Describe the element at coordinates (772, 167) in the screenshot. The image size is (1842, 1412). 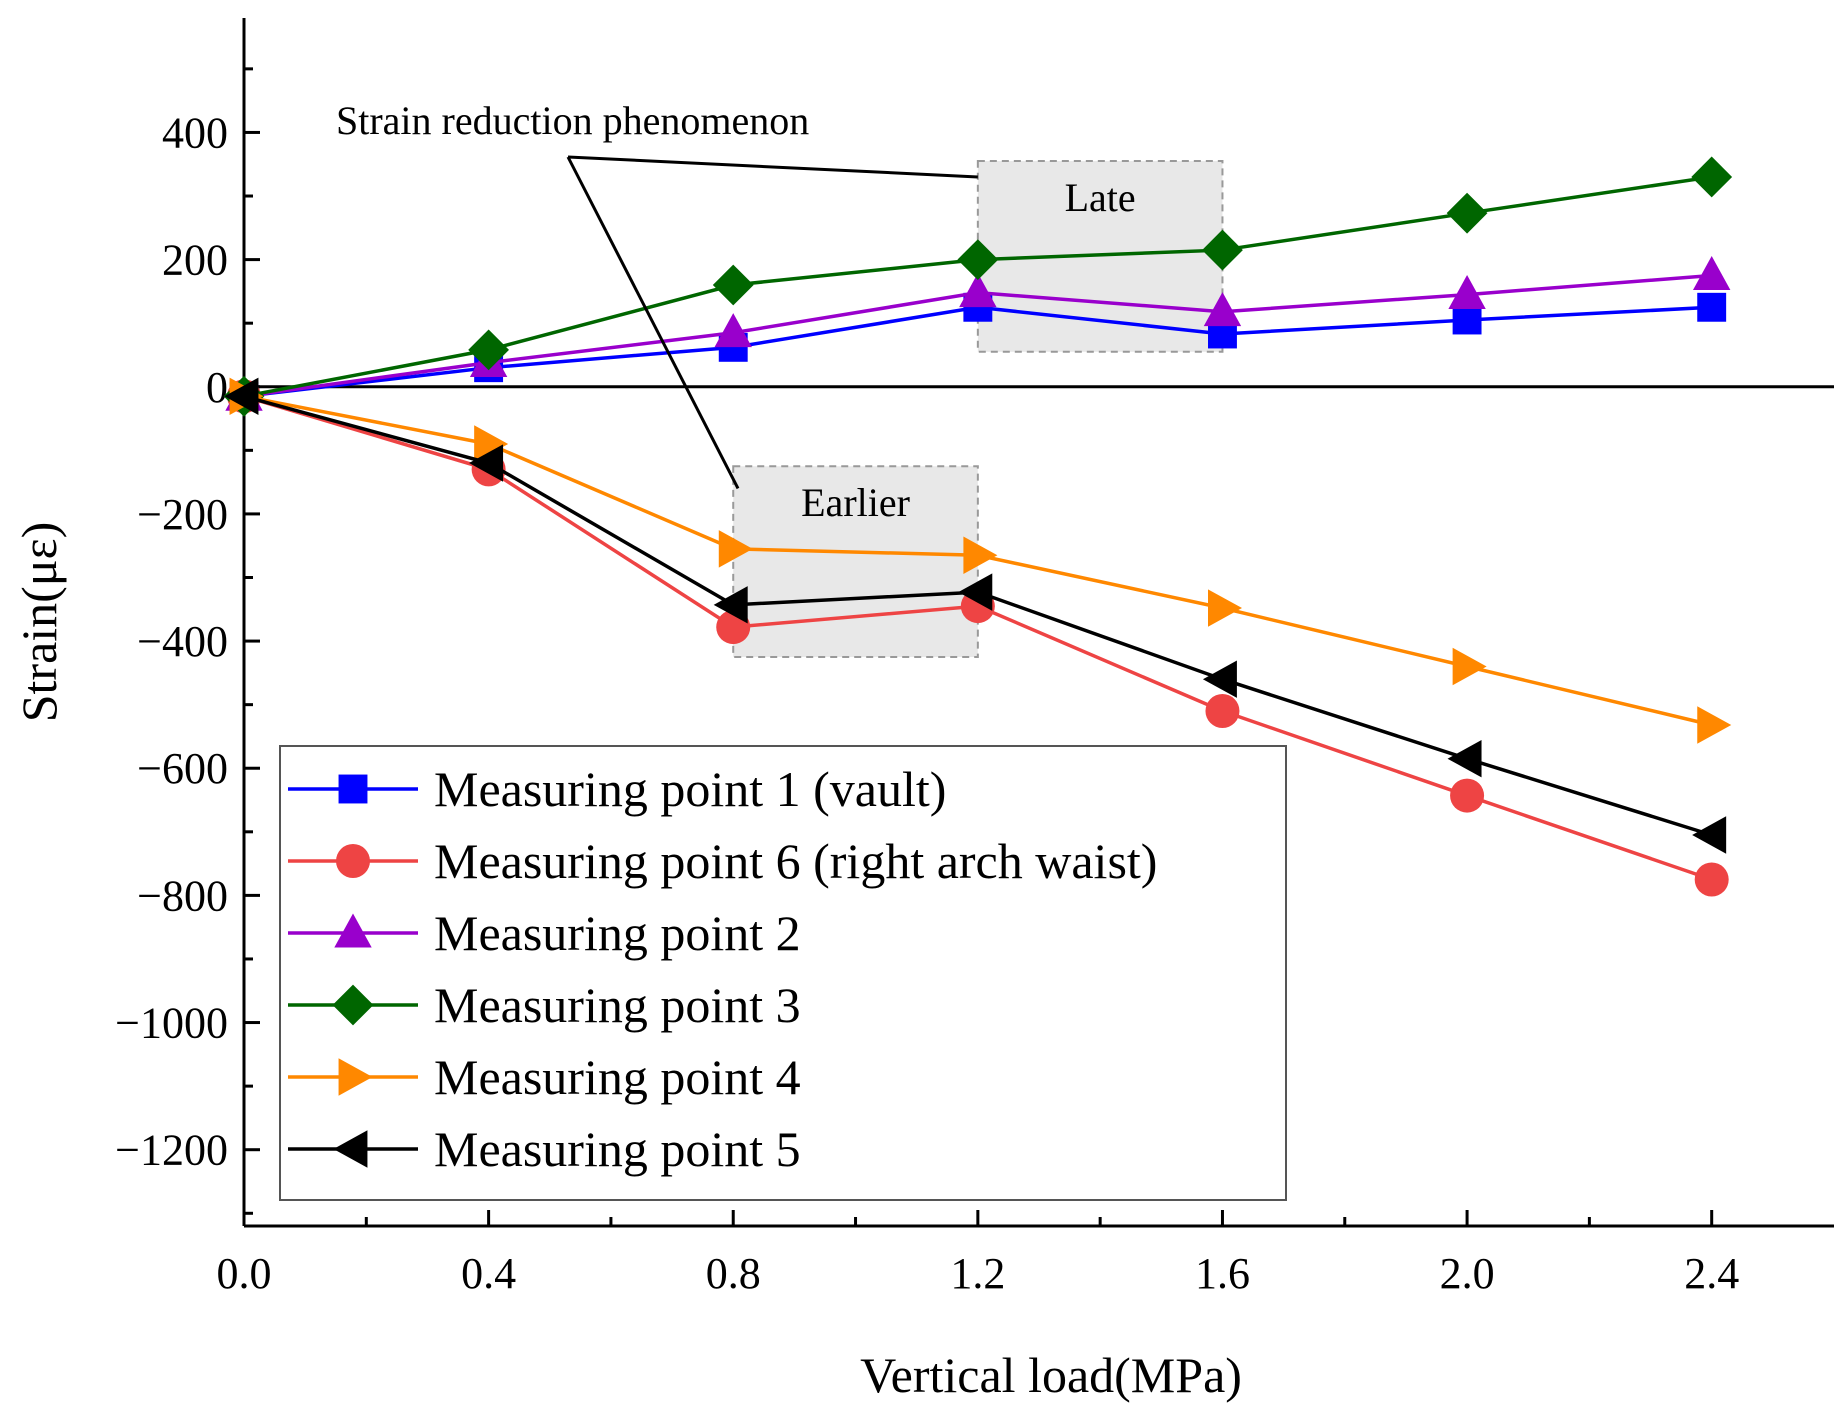
I see `leader-line-late` at that location.